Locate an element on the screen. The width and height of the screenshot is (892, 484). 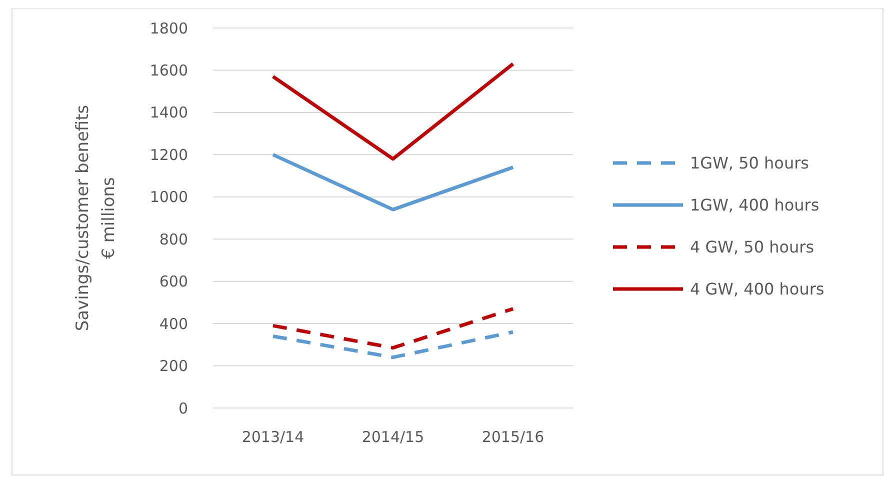
y-tick-label: 400 is located at coordinates (173, 323).